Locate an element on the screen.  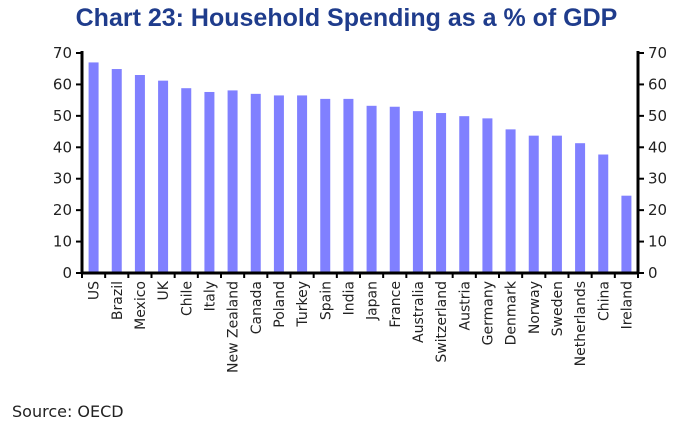
x-tick-label: UK is located at coordinates (164, 290).